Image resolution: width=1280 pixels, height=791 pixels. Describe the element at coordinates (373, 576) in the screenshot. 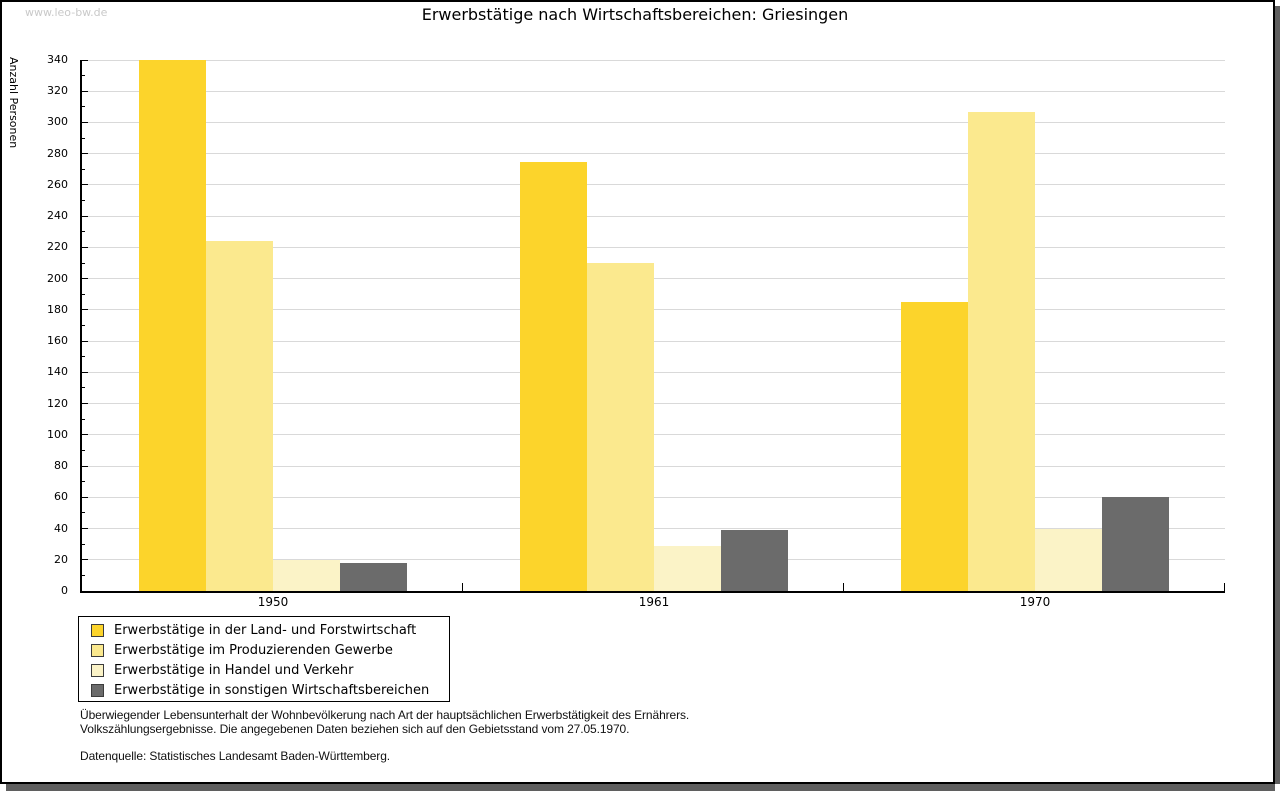

I see `bar-1950-series4` at that location.